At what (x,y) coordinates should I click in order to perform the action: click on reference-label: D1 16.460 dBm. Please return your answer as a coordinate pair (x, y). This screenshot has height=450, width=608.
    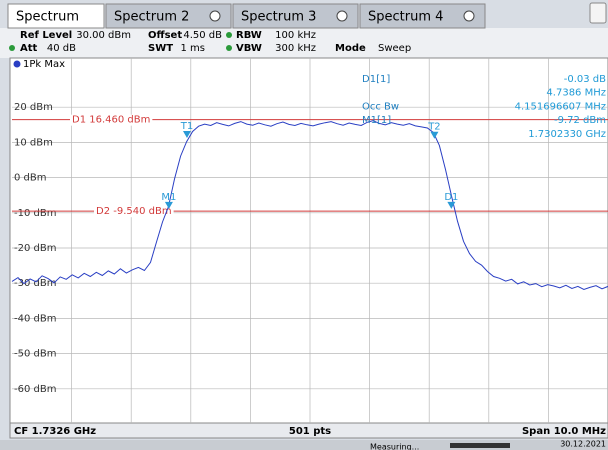
    Looking at the image, I should click on (111, 120).